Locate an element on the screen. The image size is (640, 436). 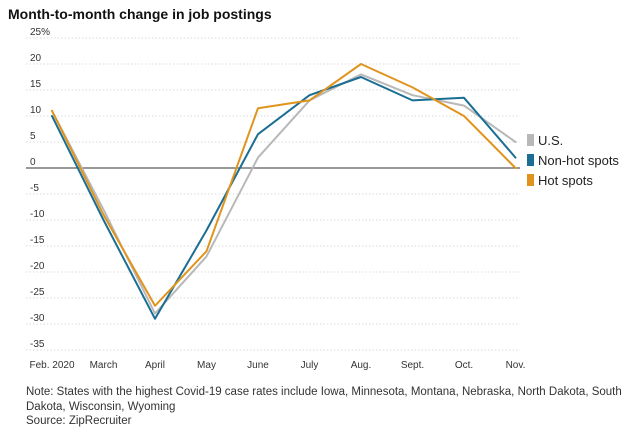
x-tick-label: June is located at coordinates (258, 365).